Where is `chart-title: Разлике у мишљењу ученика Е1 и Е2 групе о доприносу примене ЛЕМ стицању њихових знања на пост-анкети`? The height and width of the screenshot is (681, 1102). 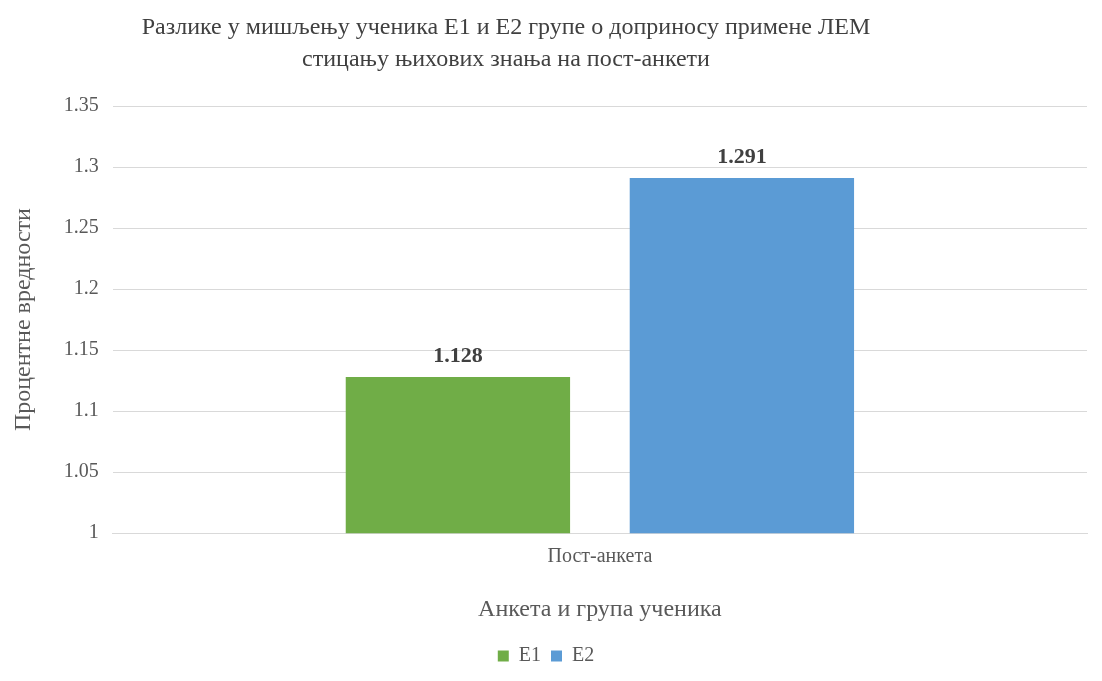 chart-title: Разлике у мишљењу ученика Е1 и Е2 групе о доприносу примене ЛЕМ стицању њихових знања на пост-анкети is located at coordinates (506, 42).